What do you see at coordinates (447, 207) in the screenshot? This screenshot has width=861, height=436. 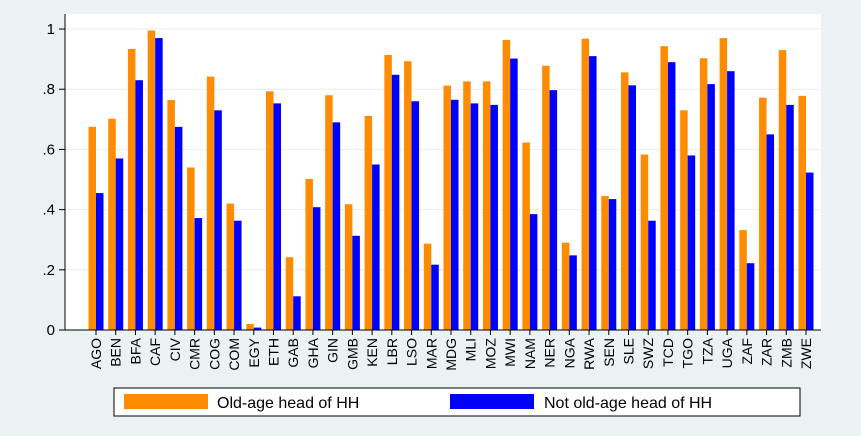 I see `bar-old-age-mdg` at bounding box center [447, 207].